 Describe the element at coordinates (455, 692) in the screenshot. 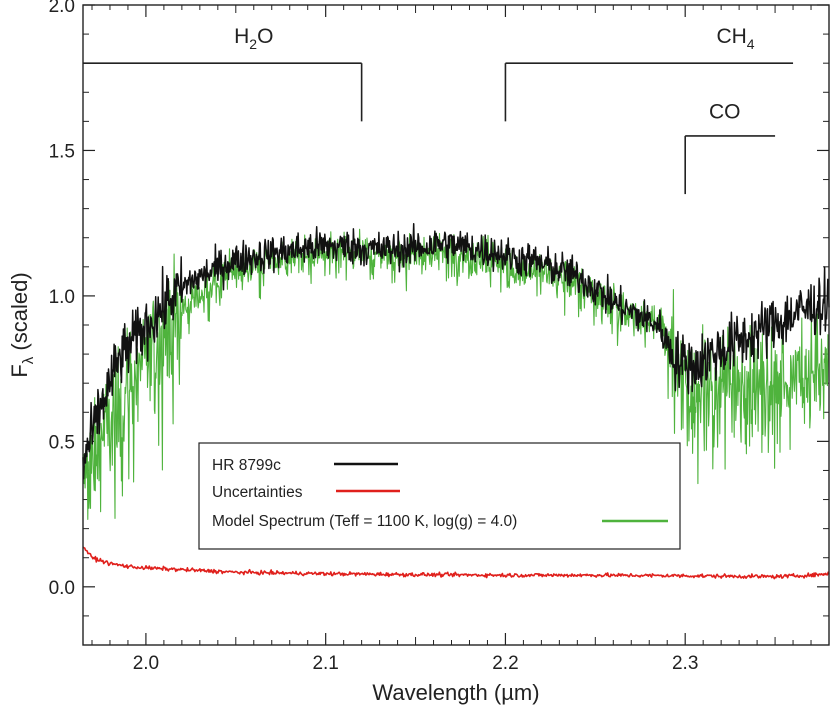

I see `x-axis-title: Wavelength (µm)` at that location.